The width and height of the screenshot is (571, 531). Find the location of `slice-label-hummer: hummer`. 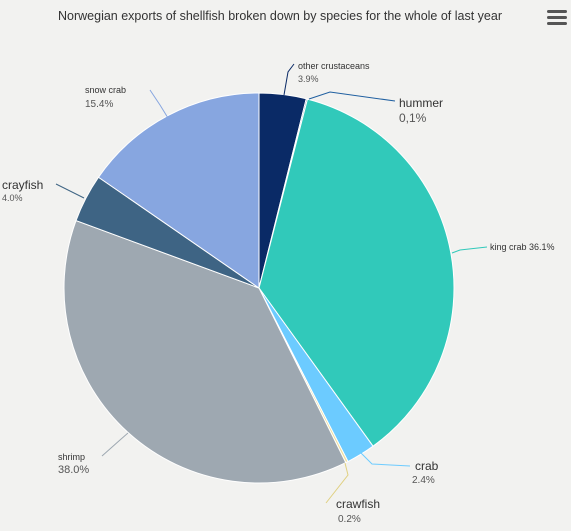

slice-label-hummer: hummer is located at coordinates (421, 103).